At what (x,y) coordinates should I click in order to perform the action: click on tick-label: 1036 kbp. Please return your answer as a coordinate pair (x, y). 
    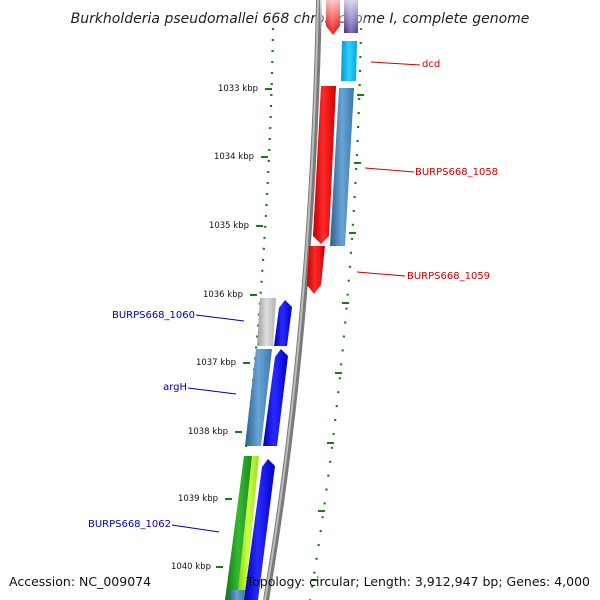
    Looking at the image, I should click on (223, 295).